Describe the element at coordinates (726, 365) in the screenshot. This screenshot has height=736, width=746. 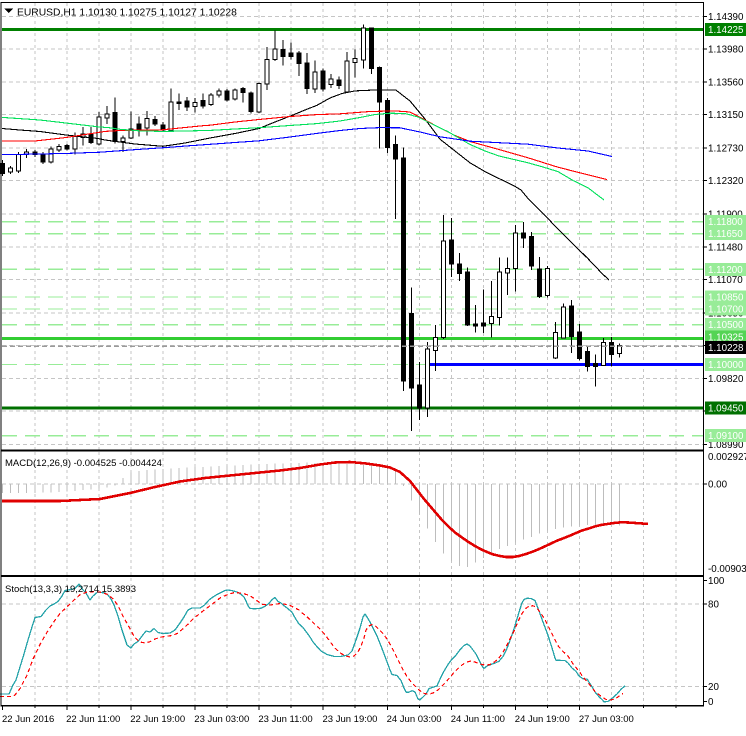
I see `svg-text: 1.10000` at that location.